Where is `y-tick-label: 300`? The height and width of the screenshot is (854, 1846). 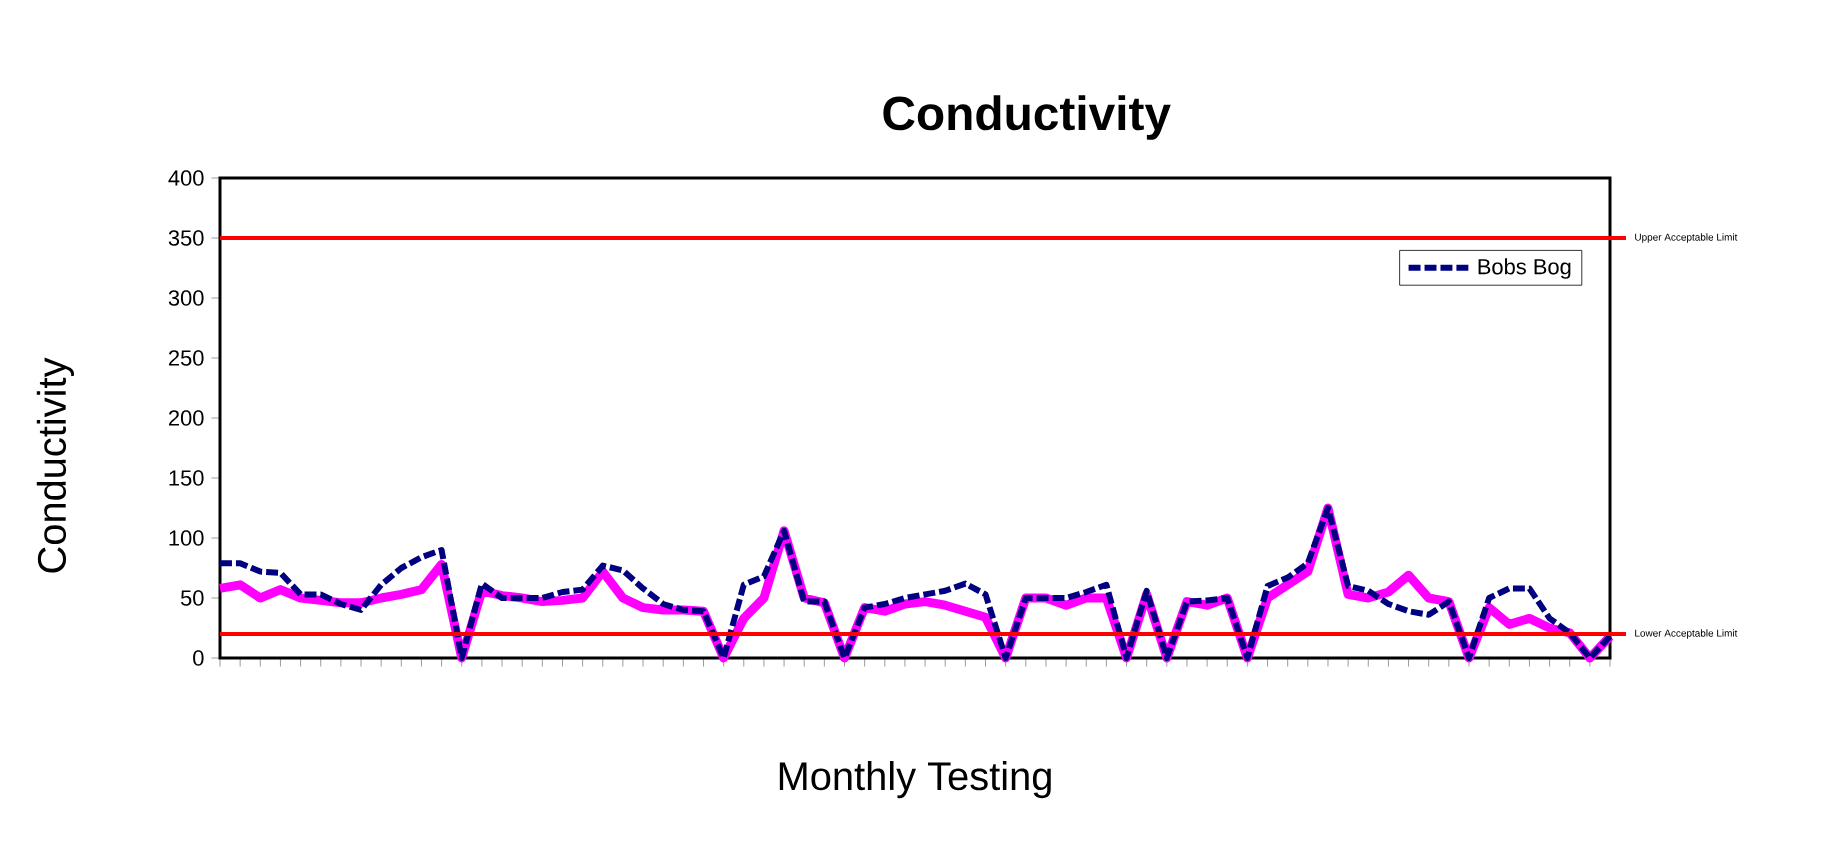 y-tick-label: 300 is located at coordinates (186, 298).